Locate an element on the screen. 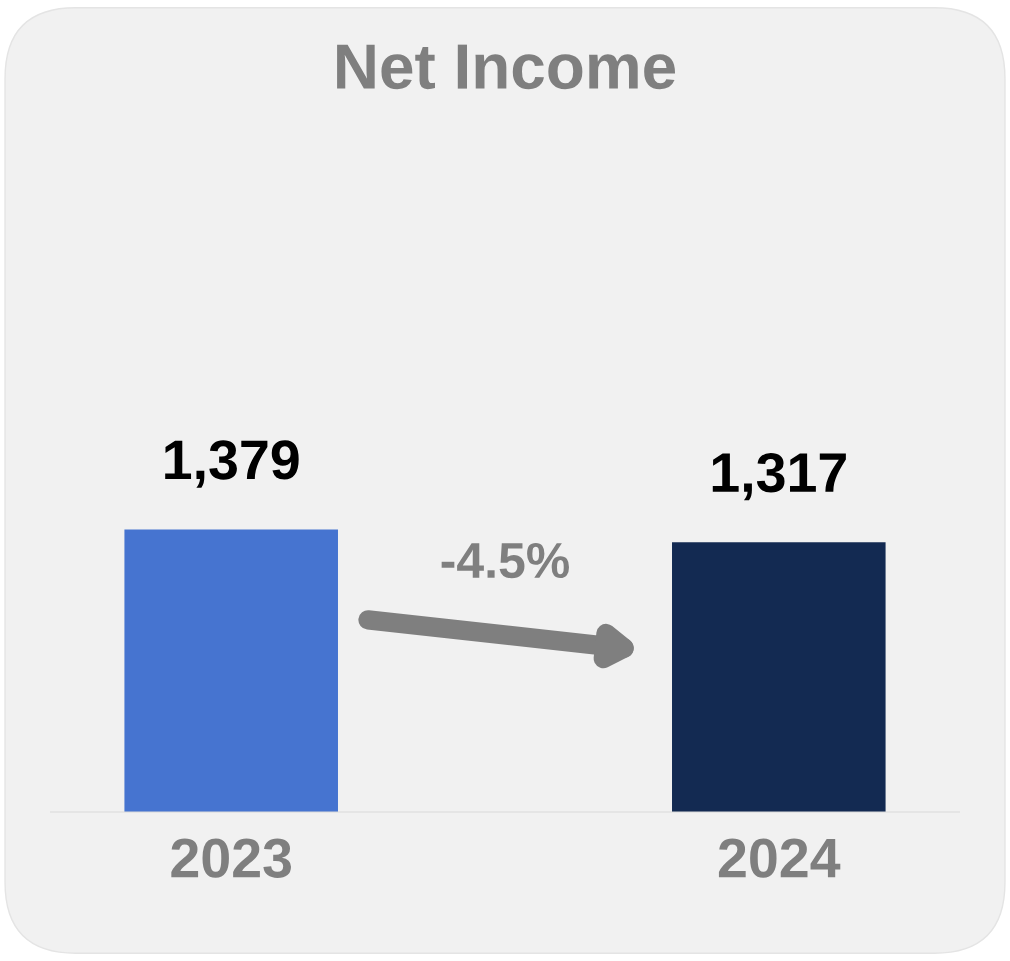 The height and width of the screenshot is (961, 1010). annotation: -4.5% is located at coordinates (505, 560).